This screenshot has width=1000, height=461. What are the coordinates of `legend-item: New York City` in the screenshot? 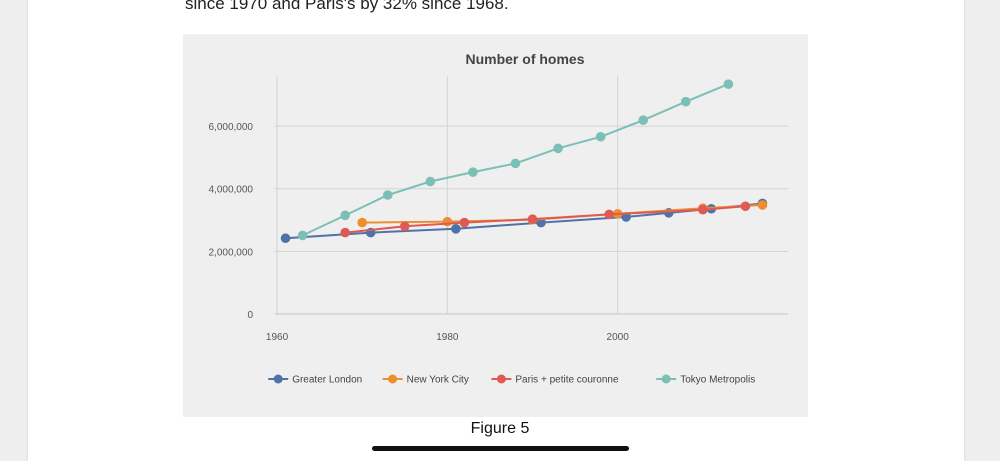 It's located at (425, 380).